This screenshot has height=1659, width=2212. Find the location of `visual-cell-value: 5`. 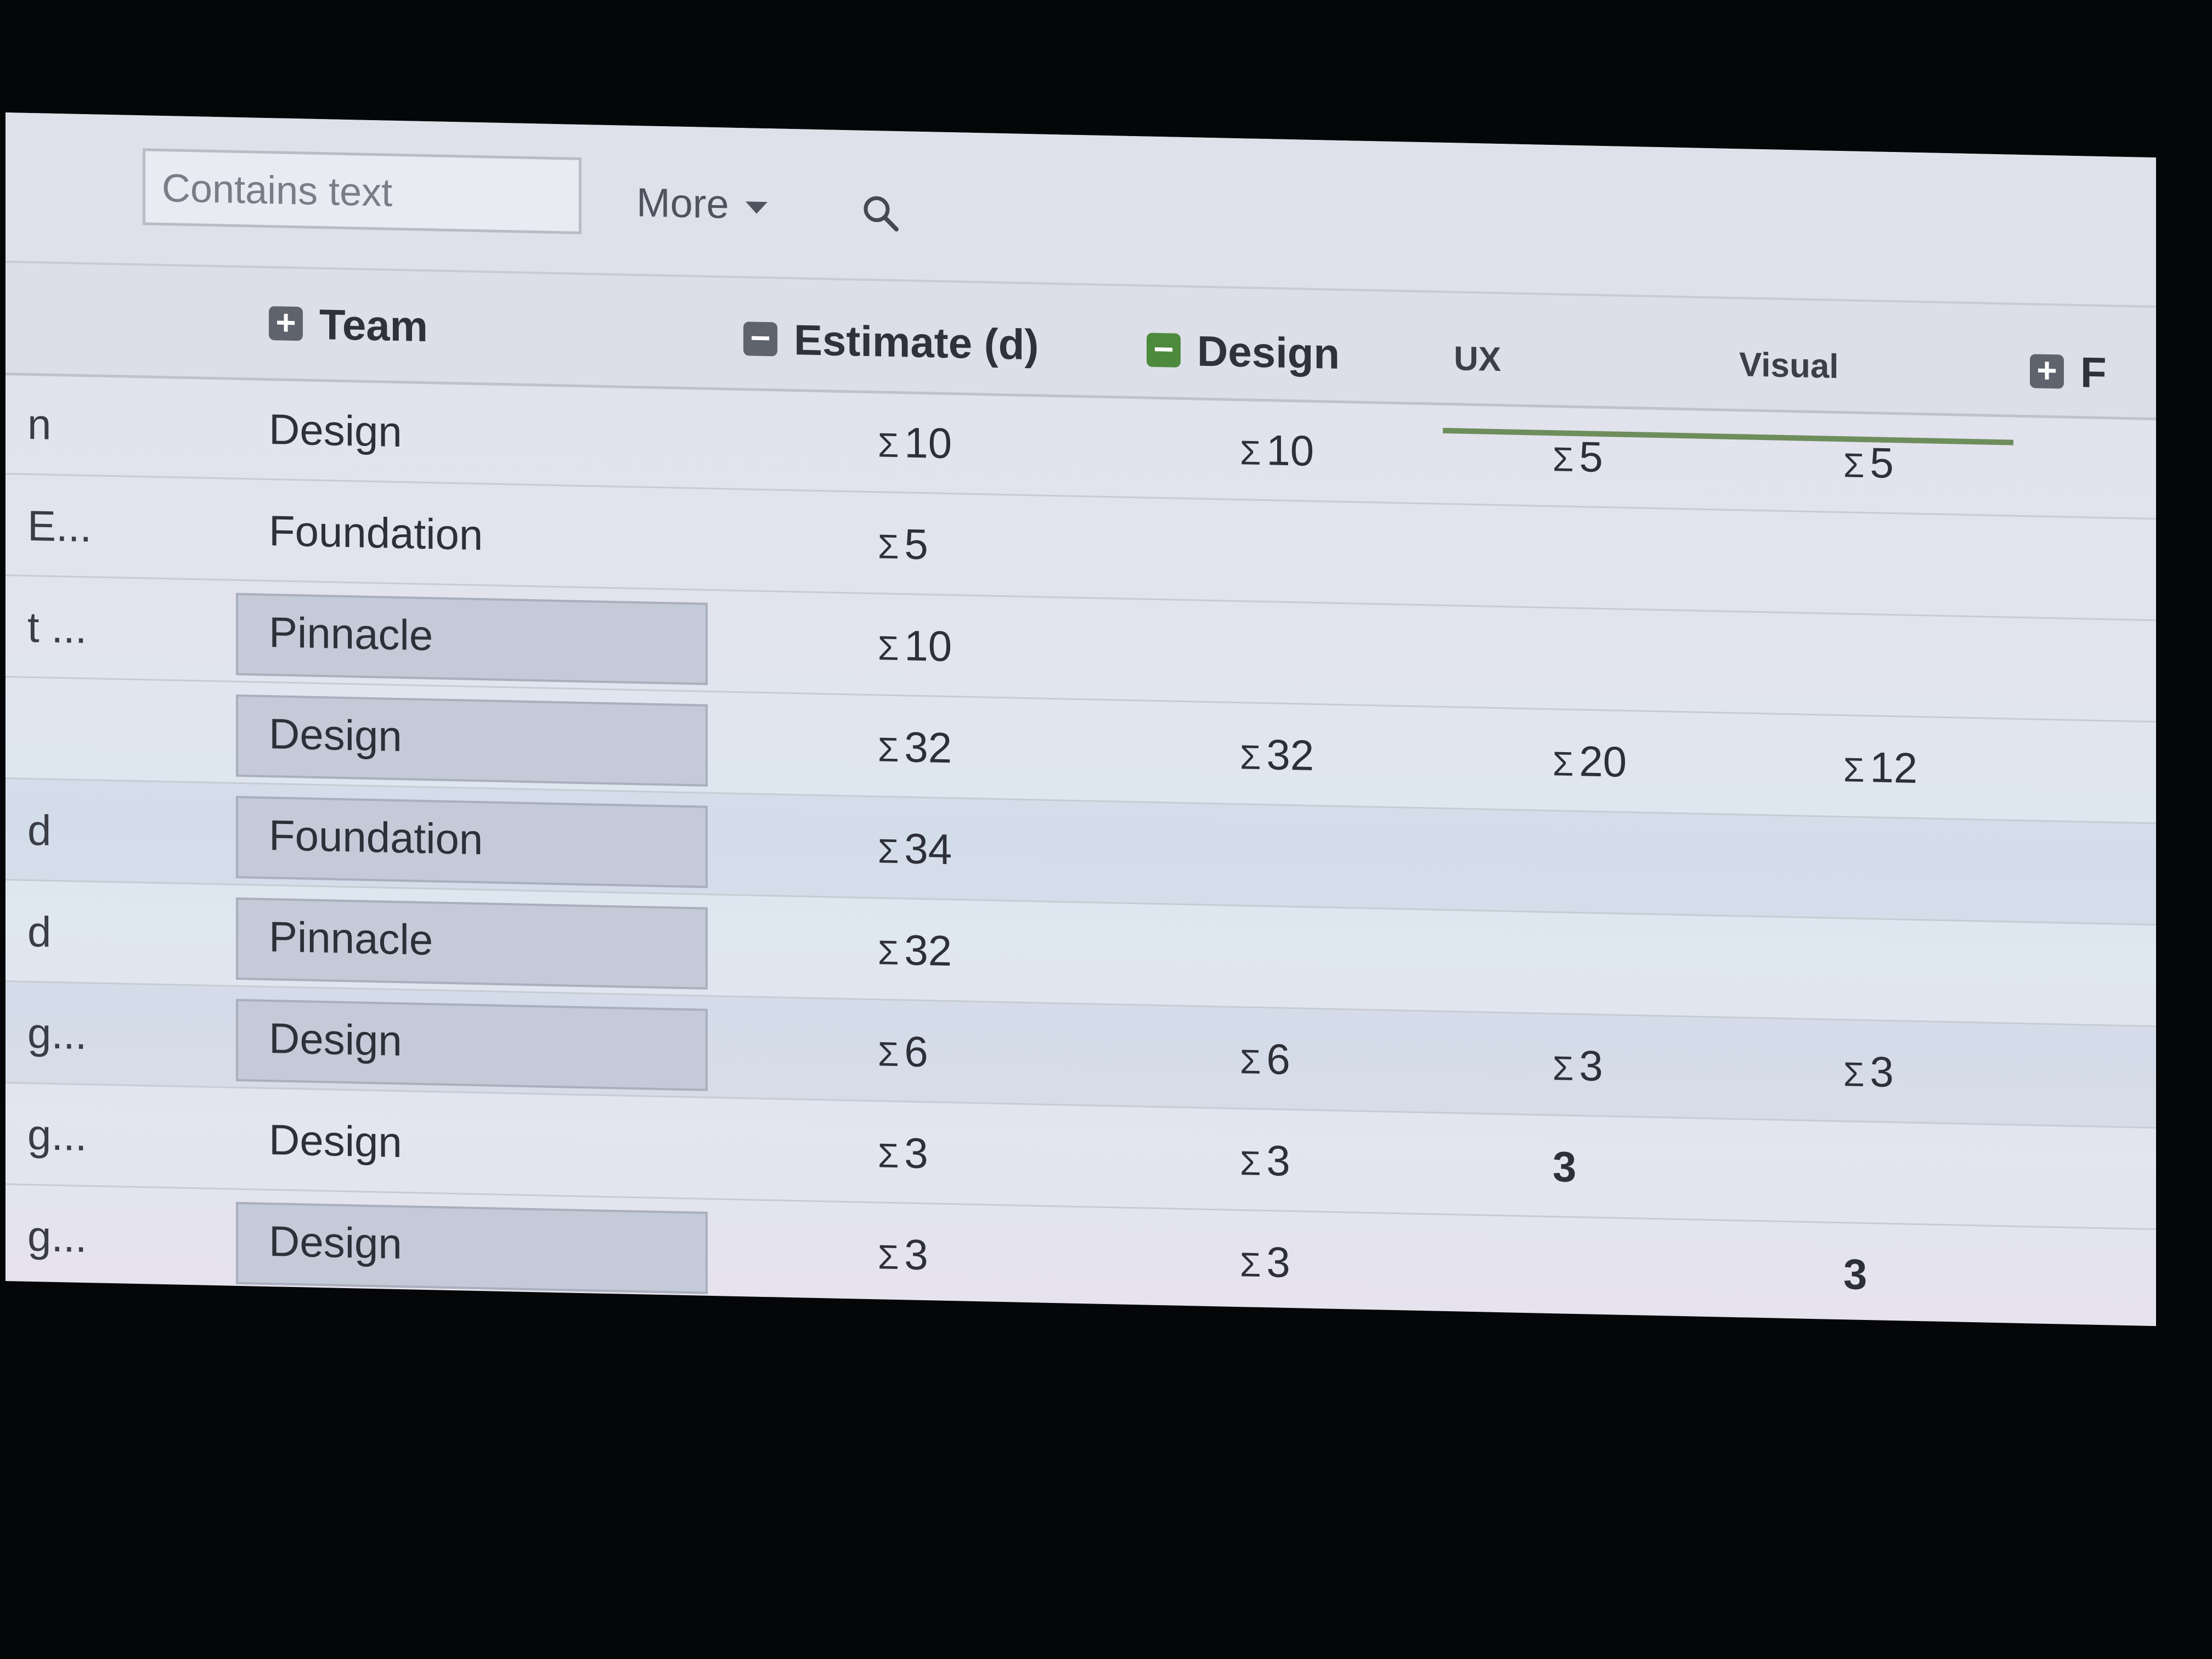

visual-cell-value: 5 is located at coordinates (1882, 463).